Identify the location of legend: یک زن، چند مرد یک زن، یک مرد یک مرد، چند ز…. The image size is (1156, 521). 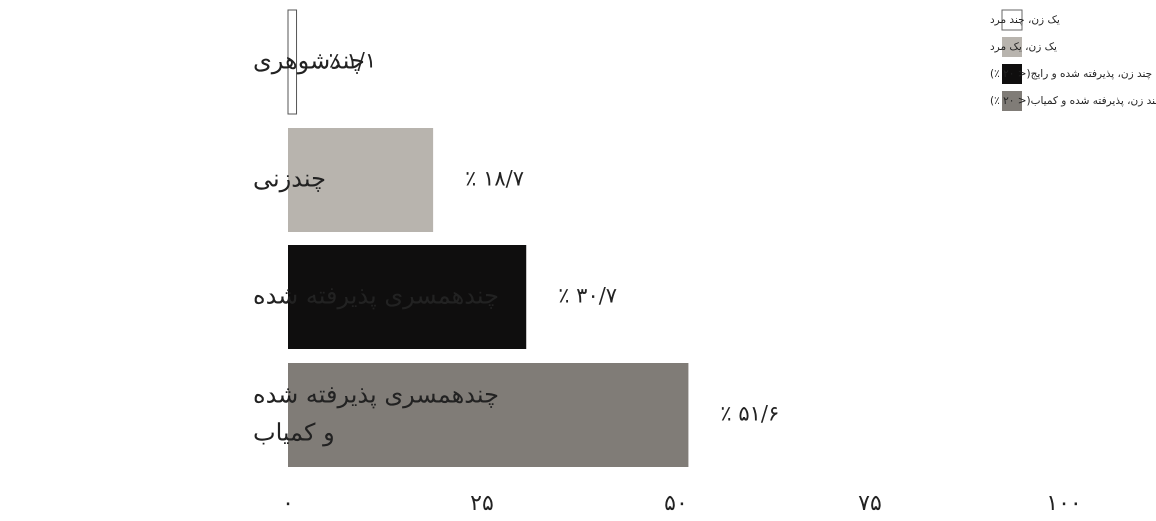
(1073, 60).